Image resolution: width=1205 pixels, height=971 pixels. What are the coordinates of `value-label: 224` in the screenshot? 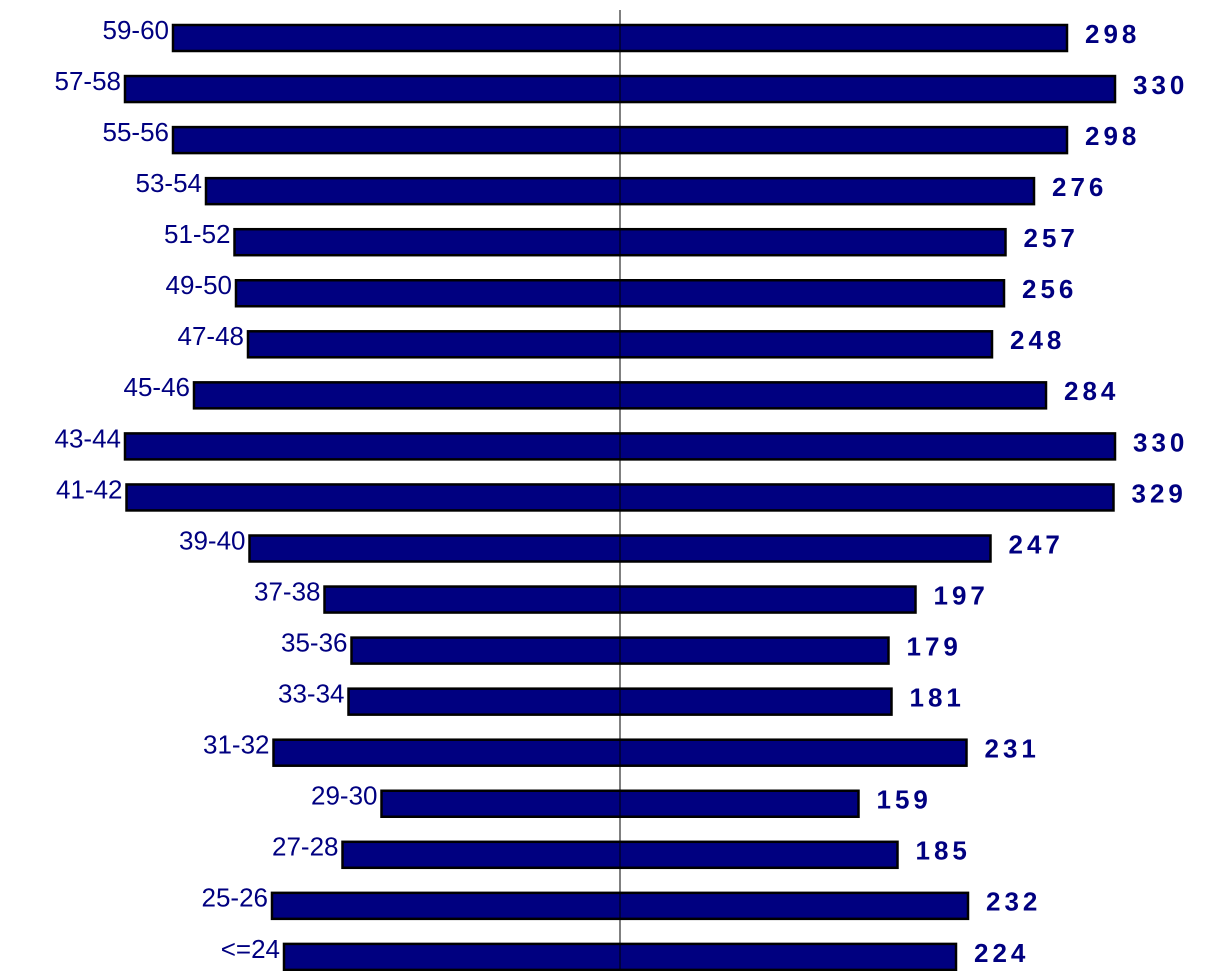 It's located at (1001, 953).